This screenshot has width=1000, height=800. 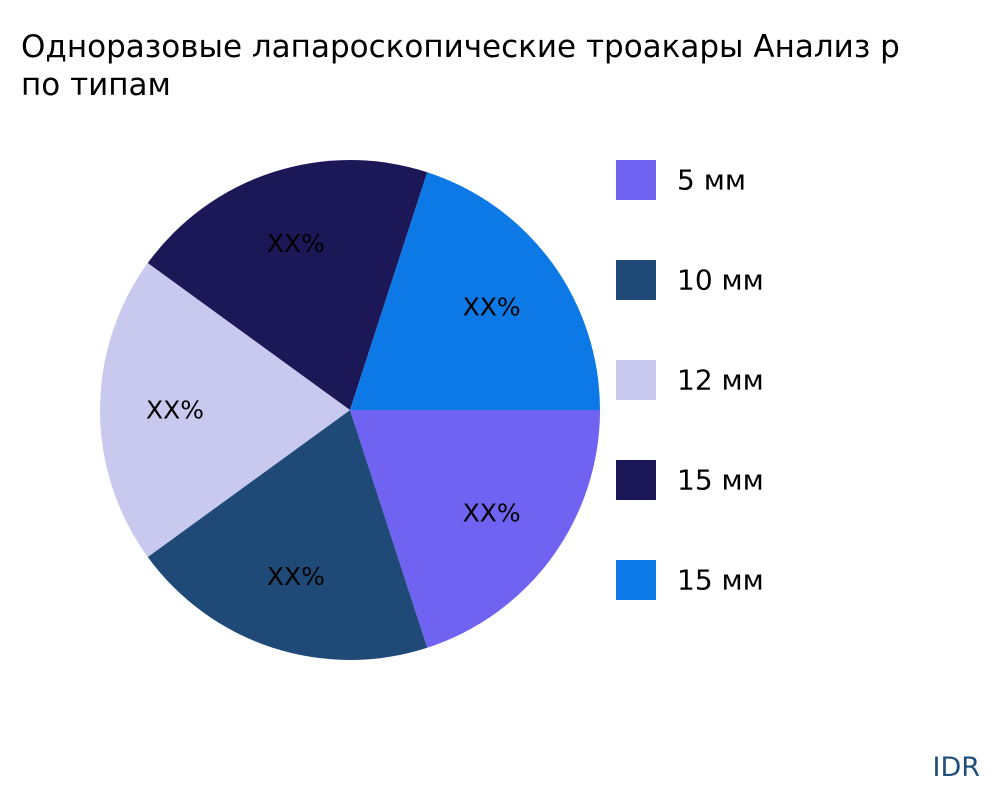 What do you see at coordinates (492, 307) in the screenshot?
I see `pie-slice-label-5: XX%` at bounding box center [492, 307].